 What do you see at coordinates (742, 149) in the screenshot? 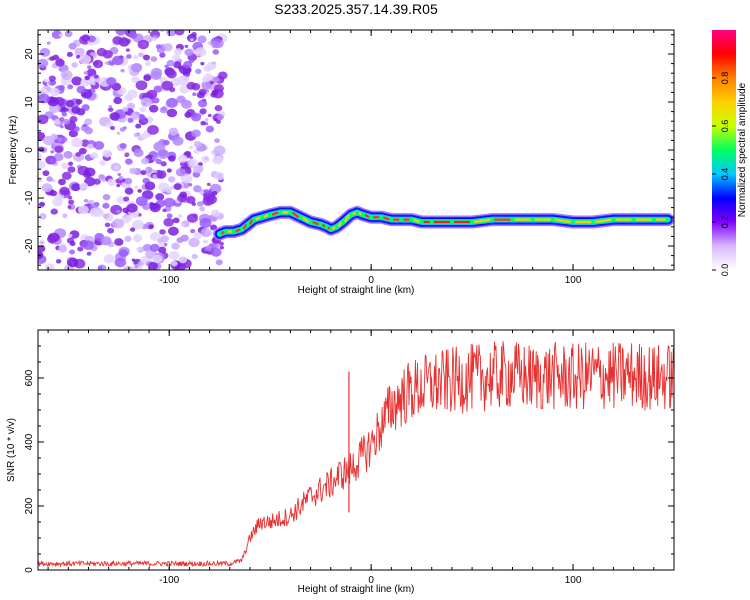
I see `colorbar-label: Normalized spectral amplitude` at bounding box center [742, 149].